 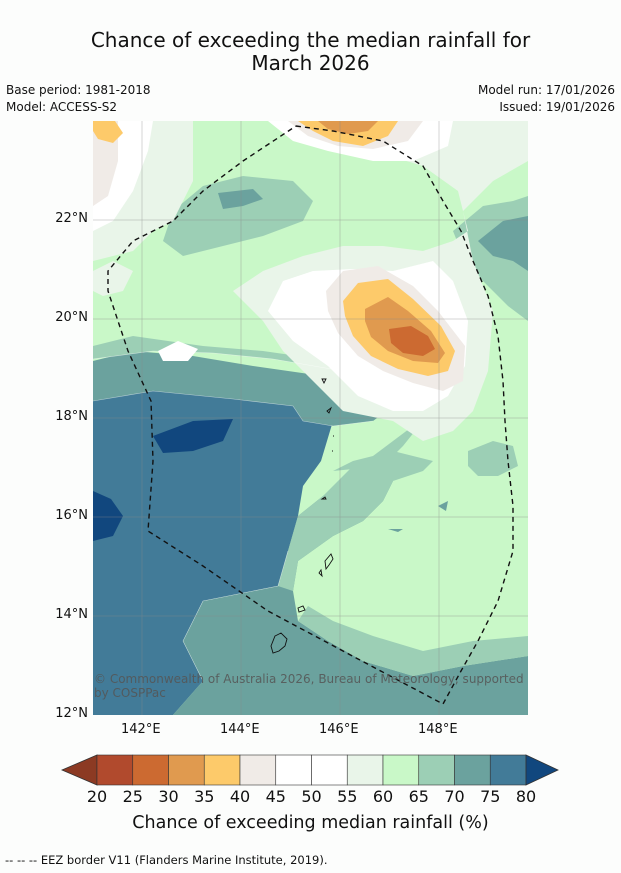 What do you see at coordinates (503, 243) in the screenshot?
I see `field-70-75-east` at bounding box center [503, 243].